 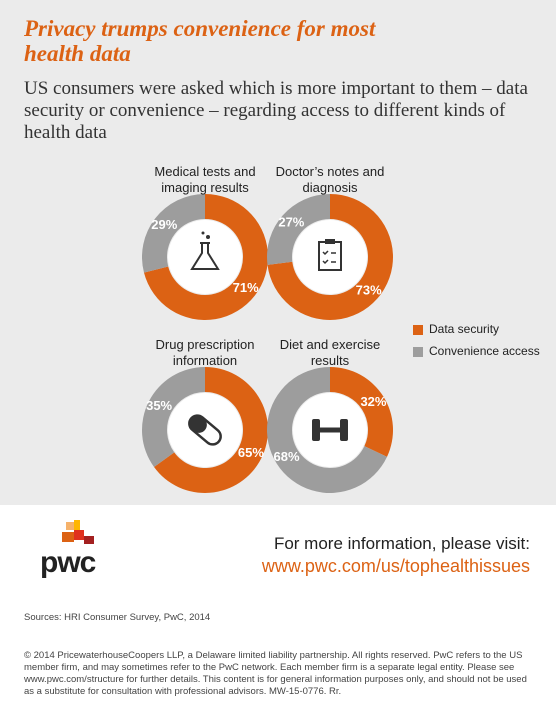 I want to click on data-label: 27%, so click(x=291, y=221).